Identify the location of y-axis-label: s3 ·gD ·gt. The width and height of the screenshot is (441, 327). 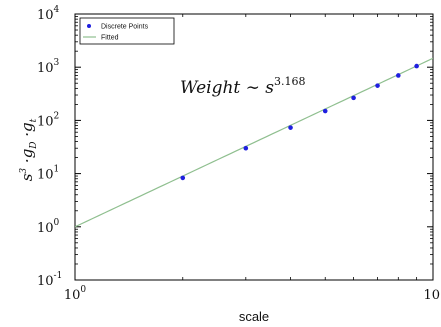
(28, 149).